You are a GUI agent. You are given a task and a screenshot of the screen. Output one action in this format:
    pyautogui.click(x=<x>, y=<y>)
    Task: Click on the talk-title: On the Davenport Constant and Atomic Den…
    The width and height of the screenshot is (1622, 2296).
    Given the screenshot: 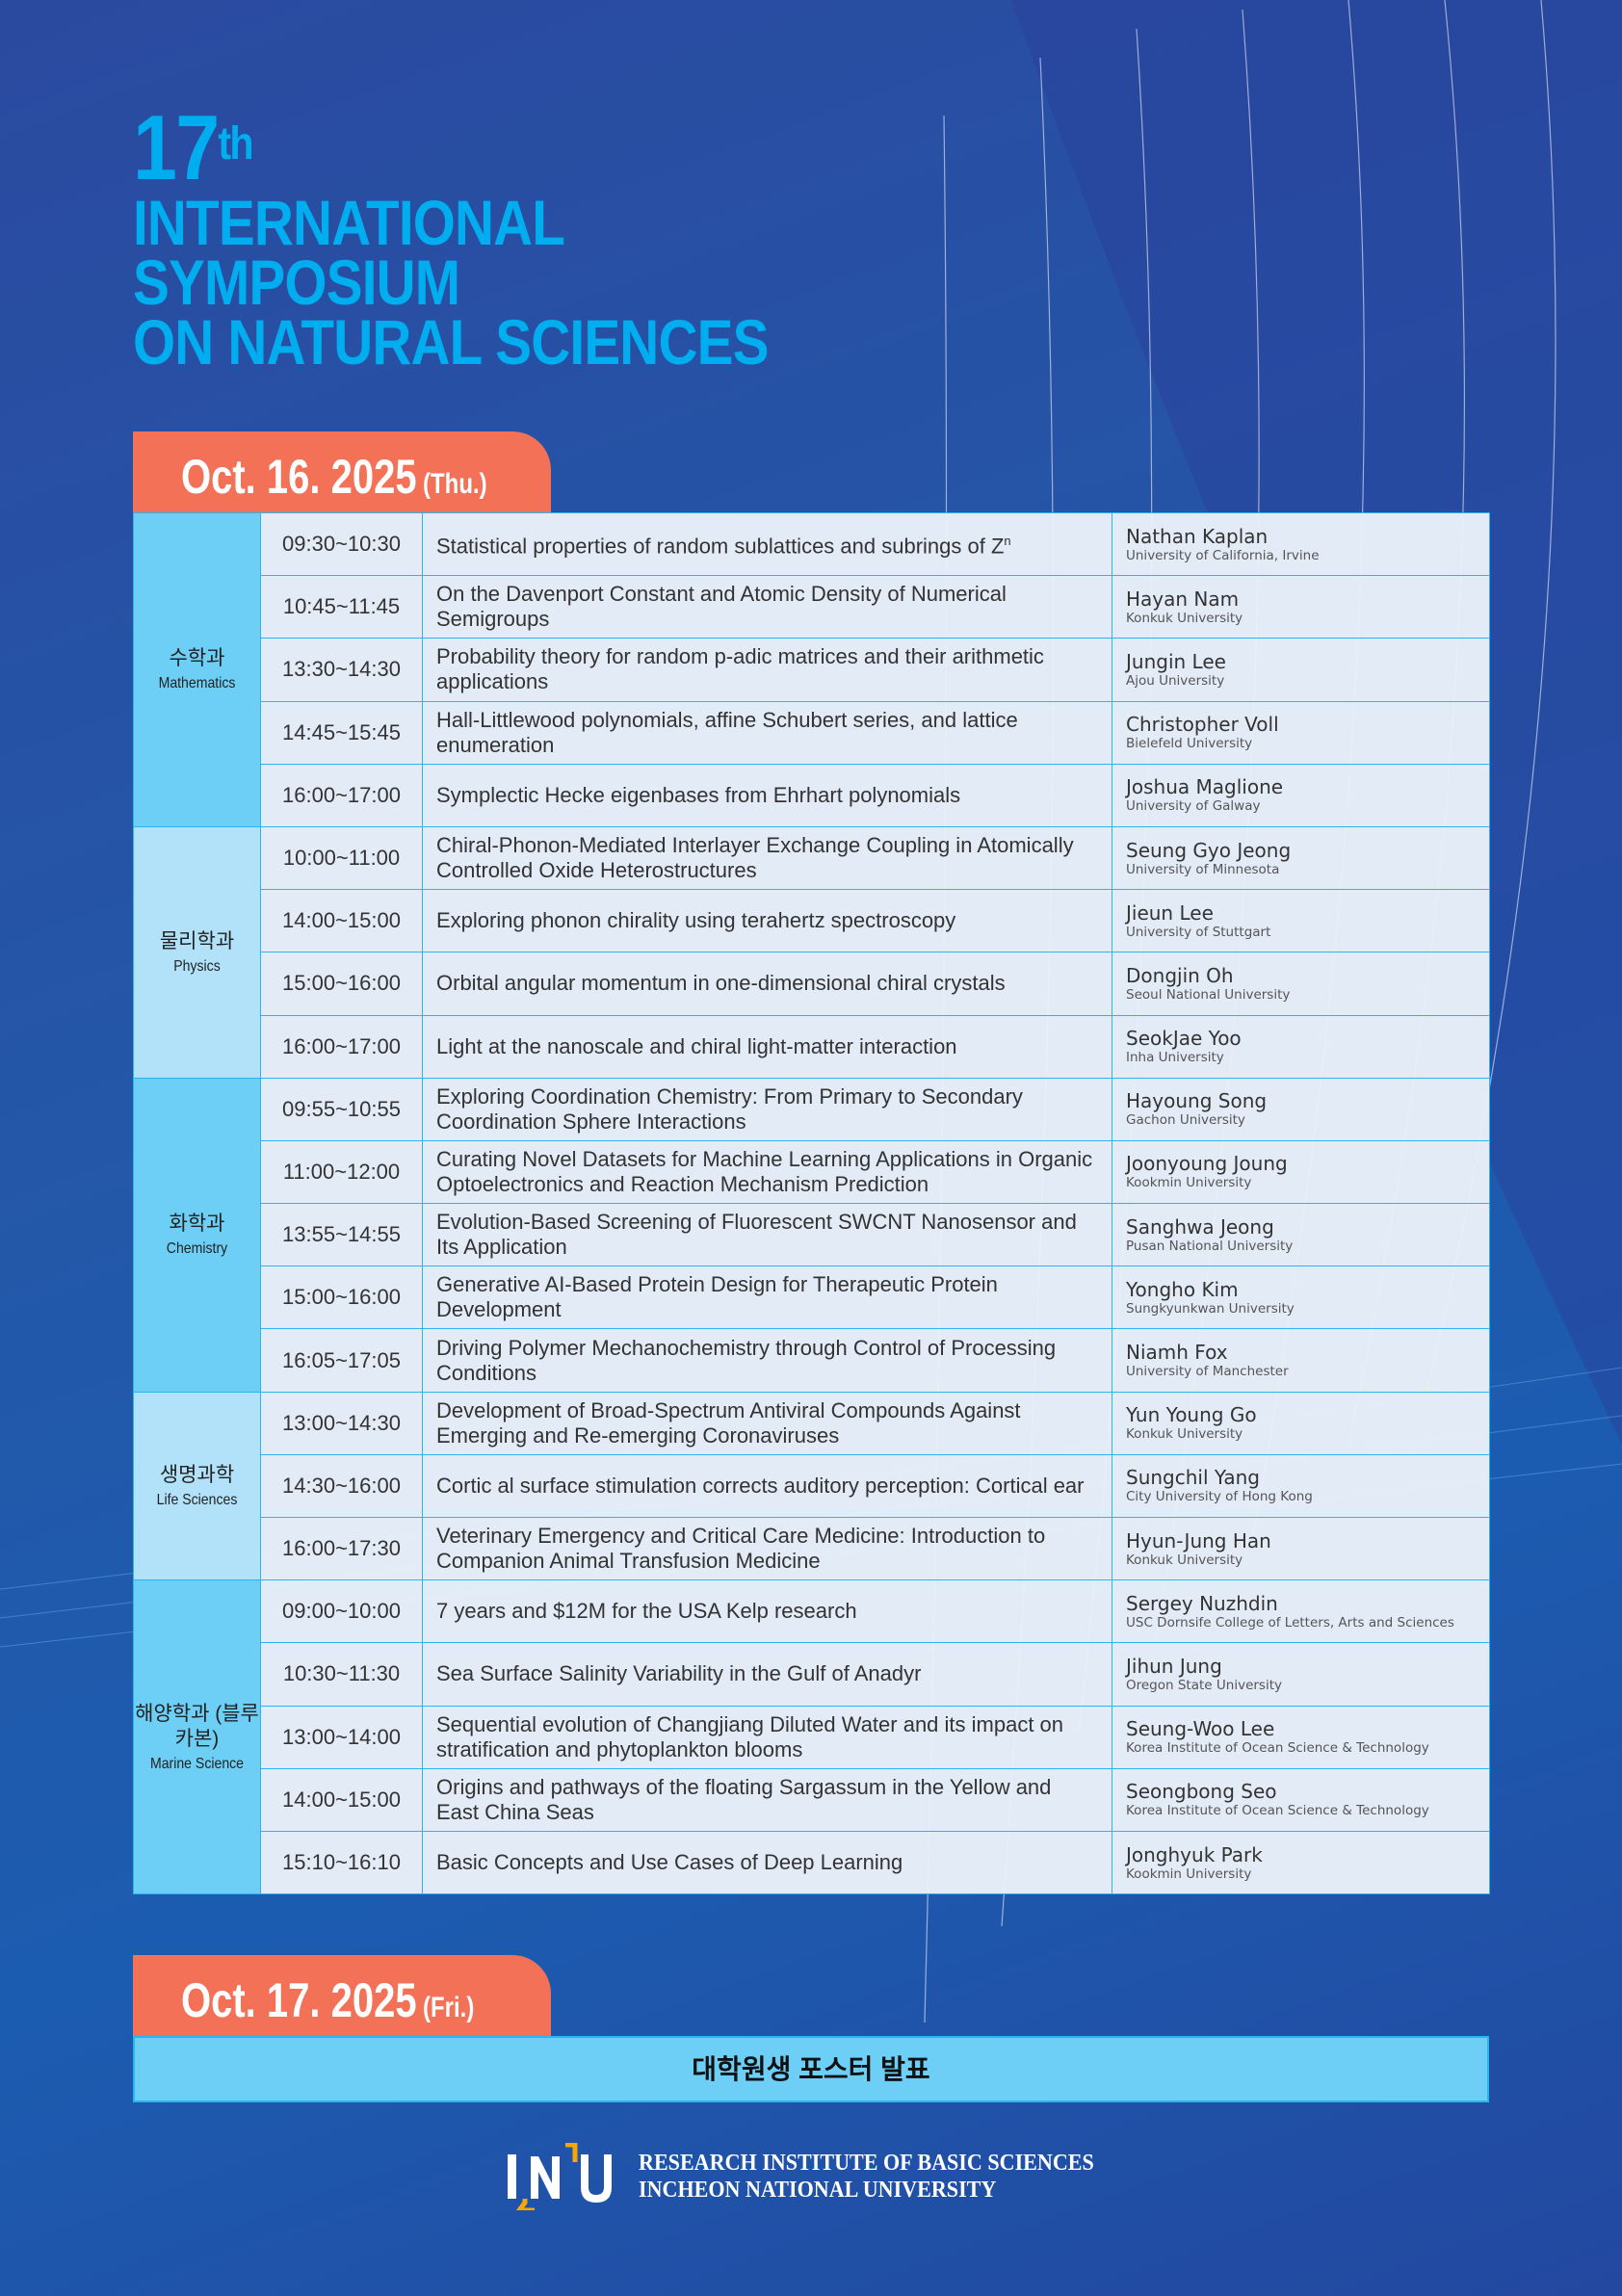 What is the action you would take?
    pyautogui.click(x=721, y=607)
    